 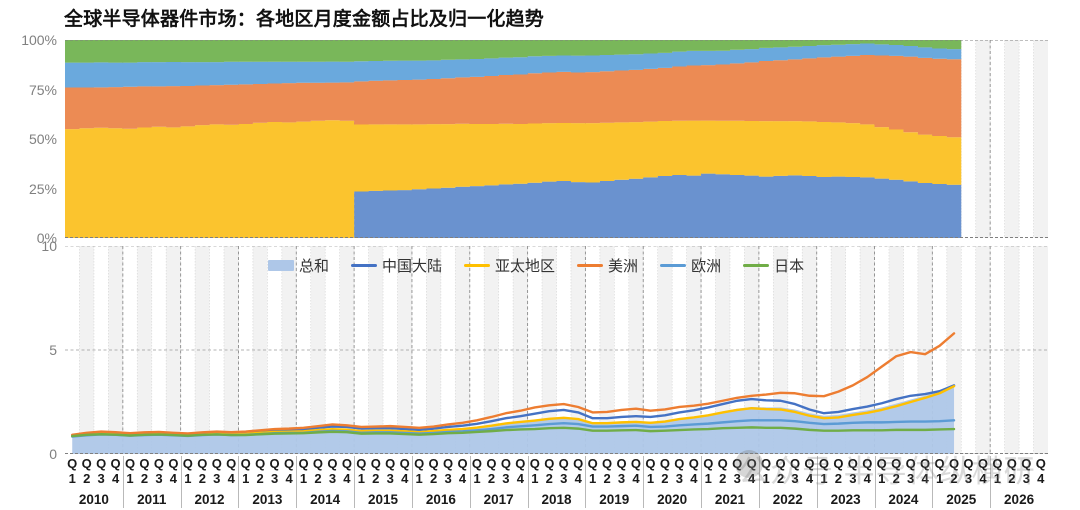 I want to click on legend-swatch-total-icon, so click(x=281, y=265).